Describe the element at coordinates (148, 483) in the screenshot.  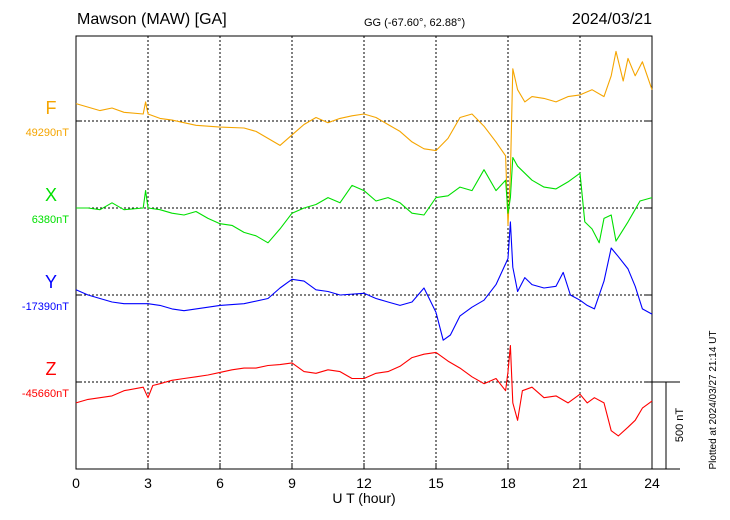
I see `x-tick-label: 3` at that location.